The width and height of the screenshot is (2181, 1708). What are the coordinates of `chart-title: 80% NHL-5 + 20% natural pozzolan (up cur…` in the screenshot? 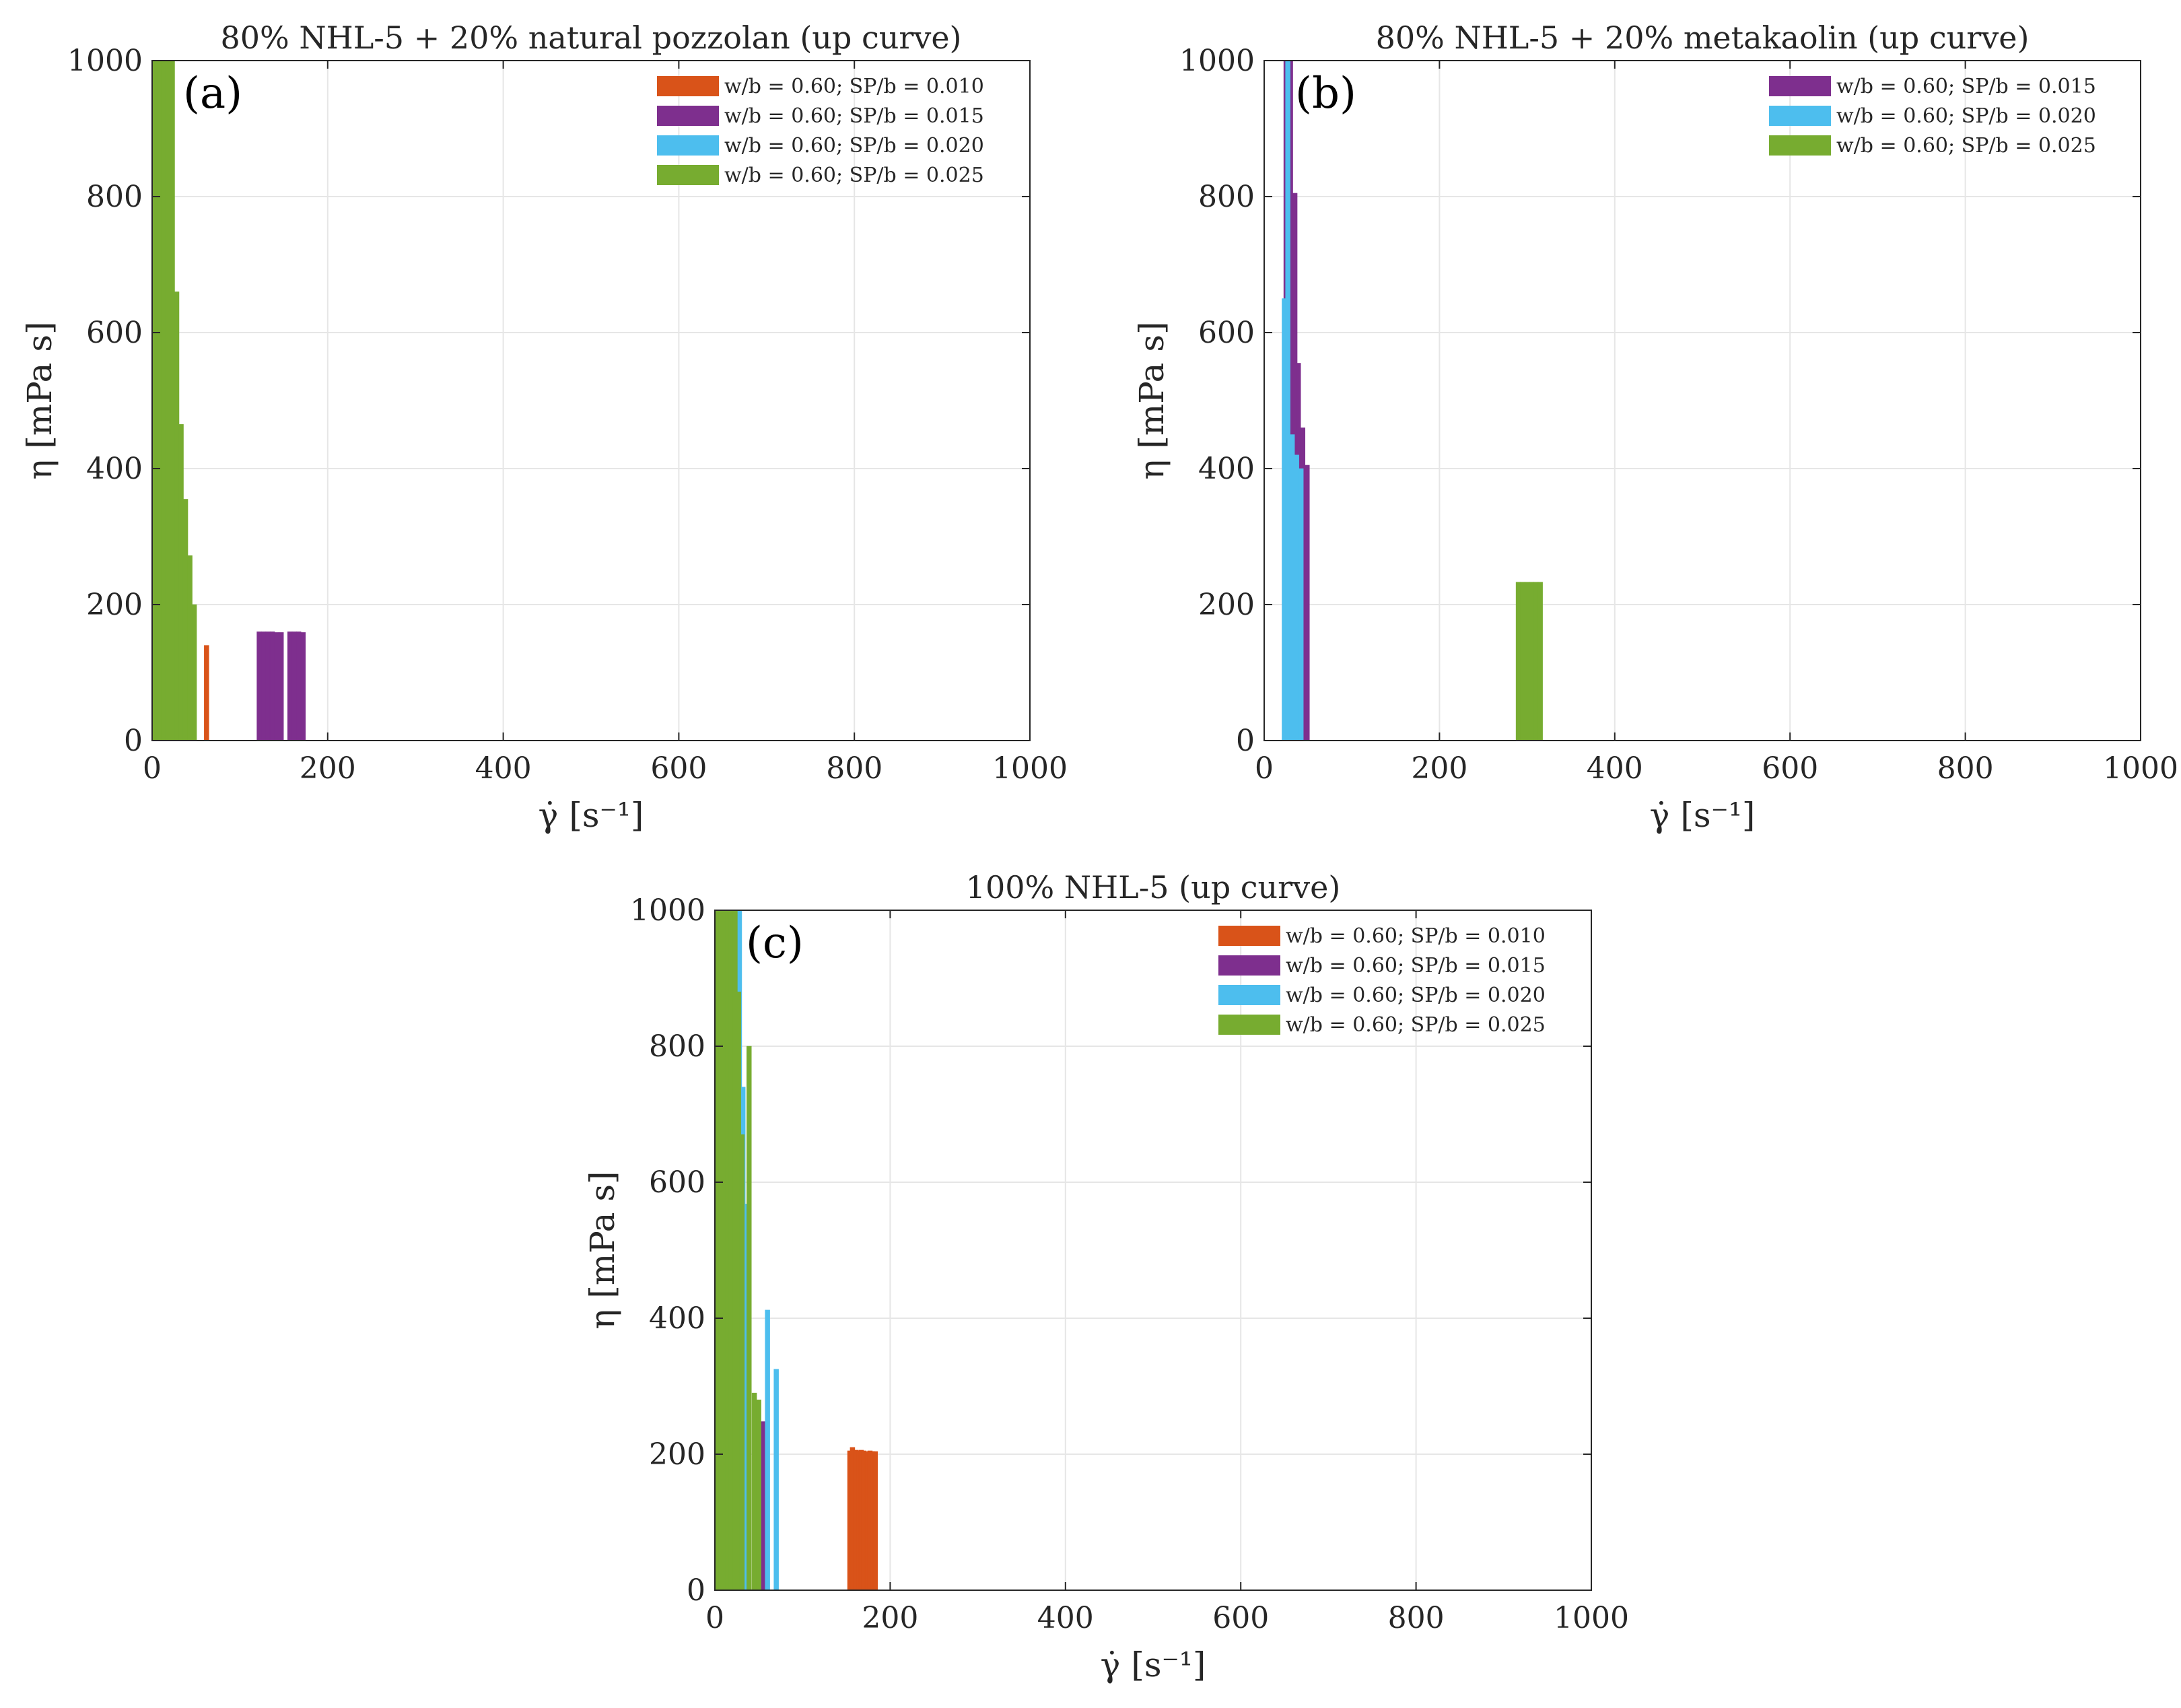 It's located at (590, 38).